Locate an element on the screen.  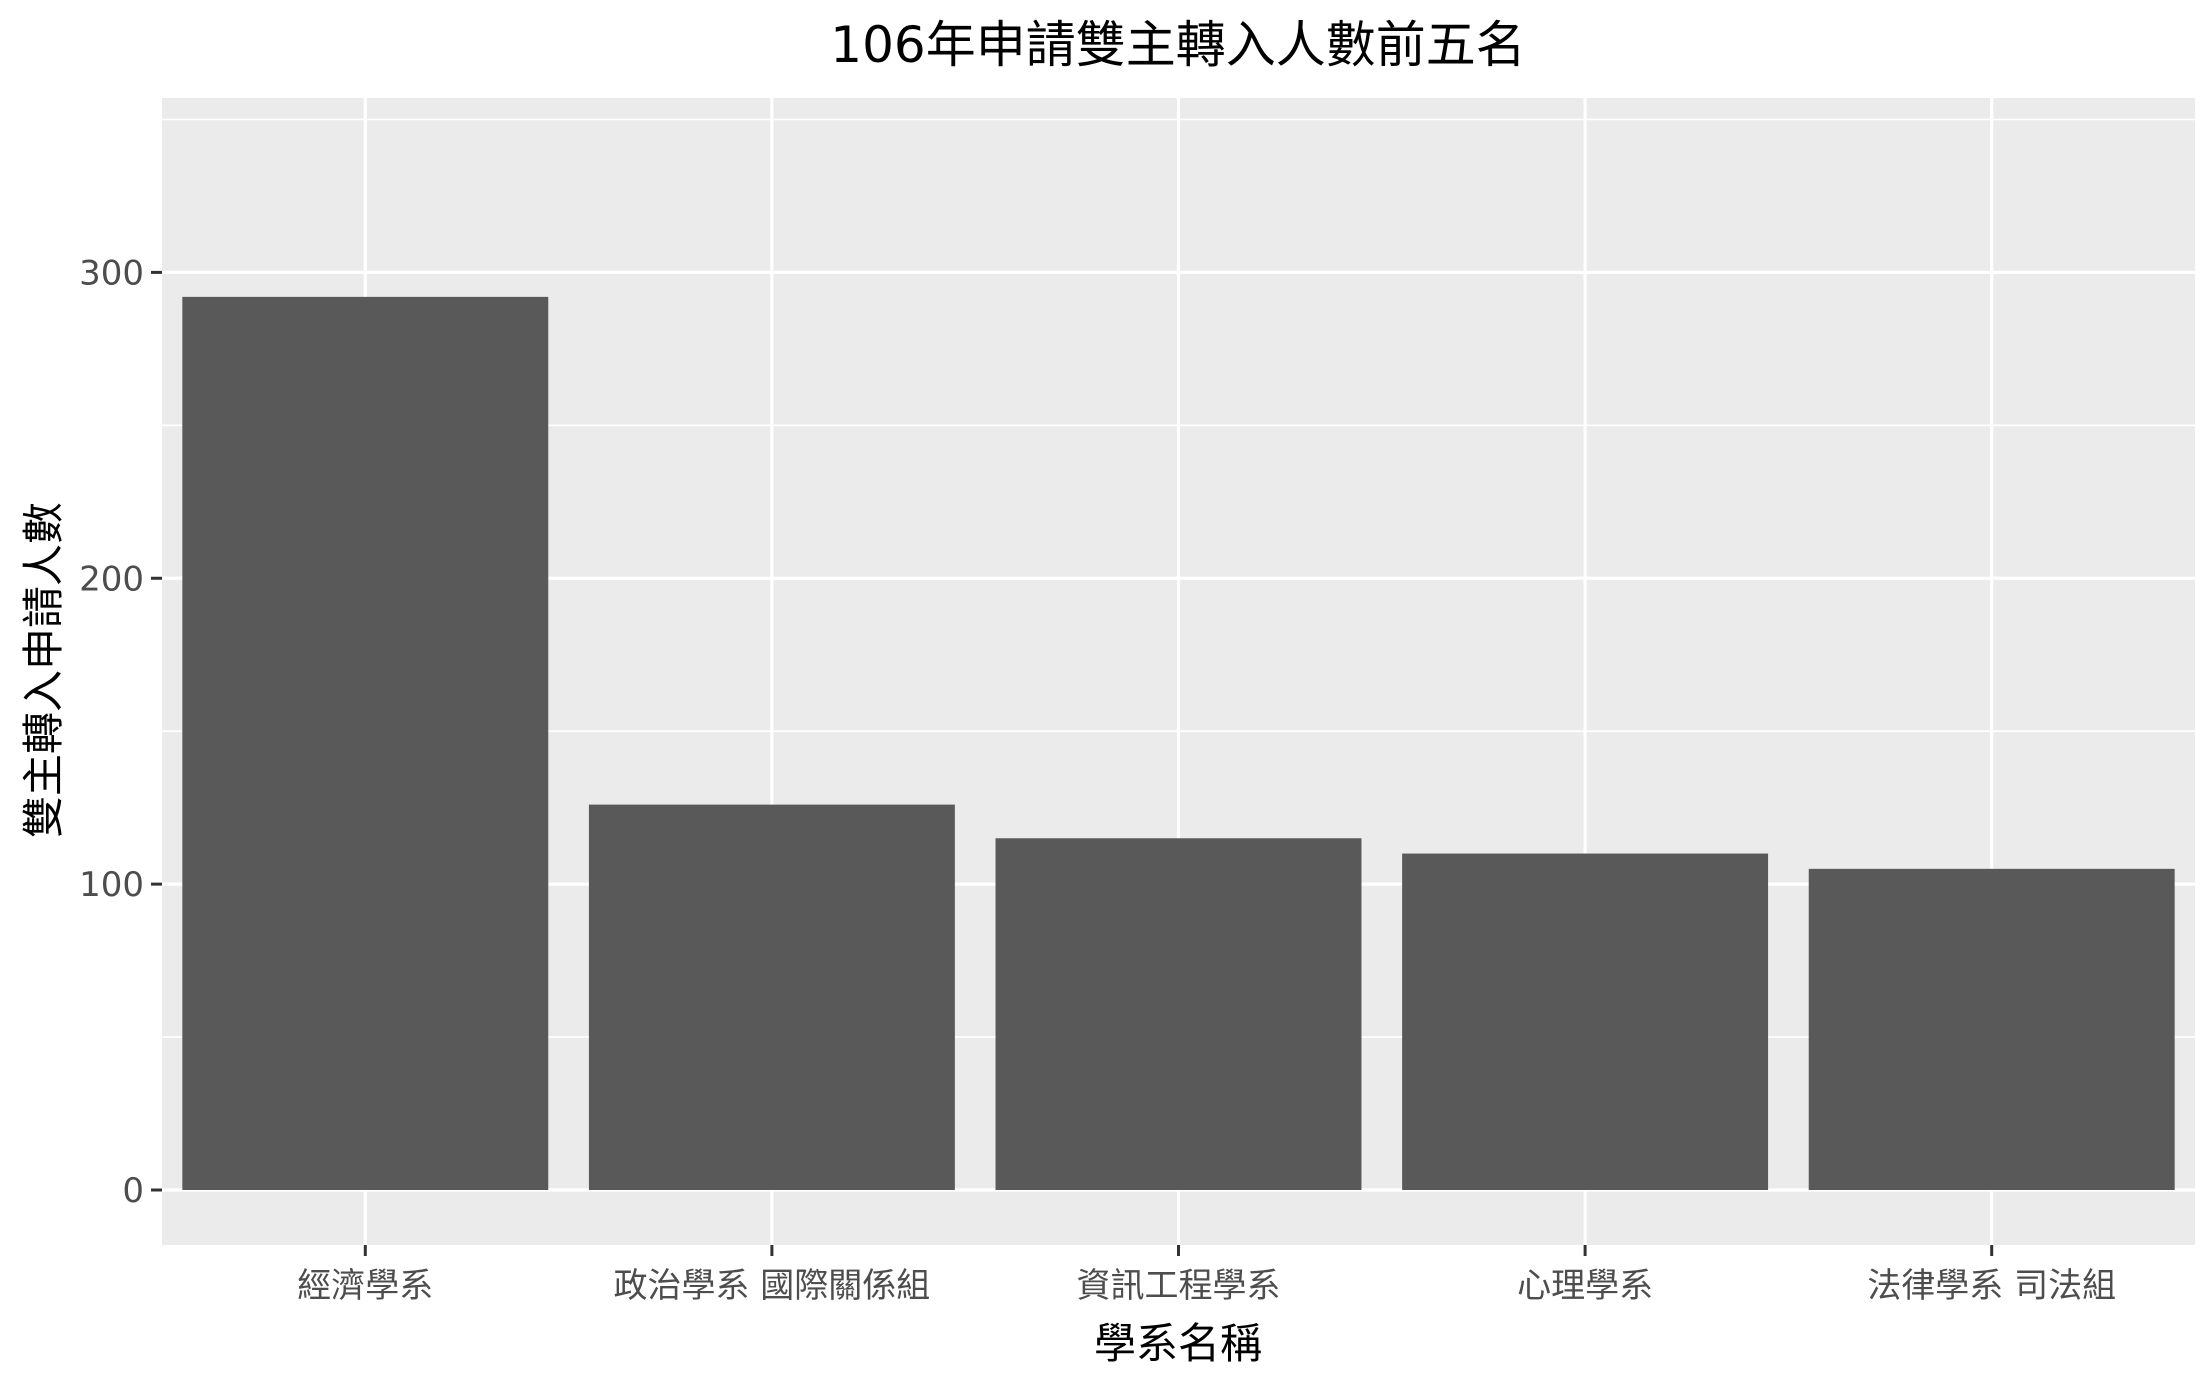
x-tick-label: 法律學系 司法組 is located at coordinates (1991, 1286).